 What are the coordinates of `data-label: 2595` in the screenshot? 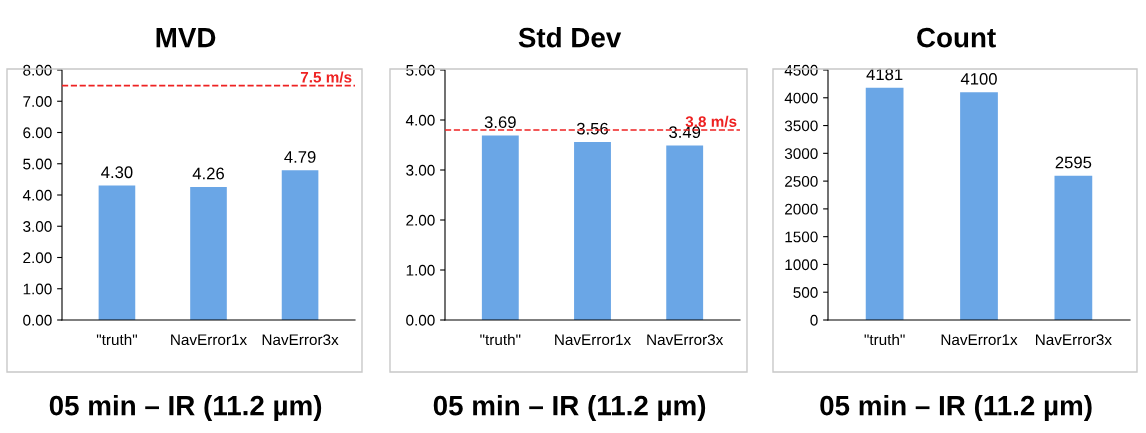 It's located at (1073, 162).